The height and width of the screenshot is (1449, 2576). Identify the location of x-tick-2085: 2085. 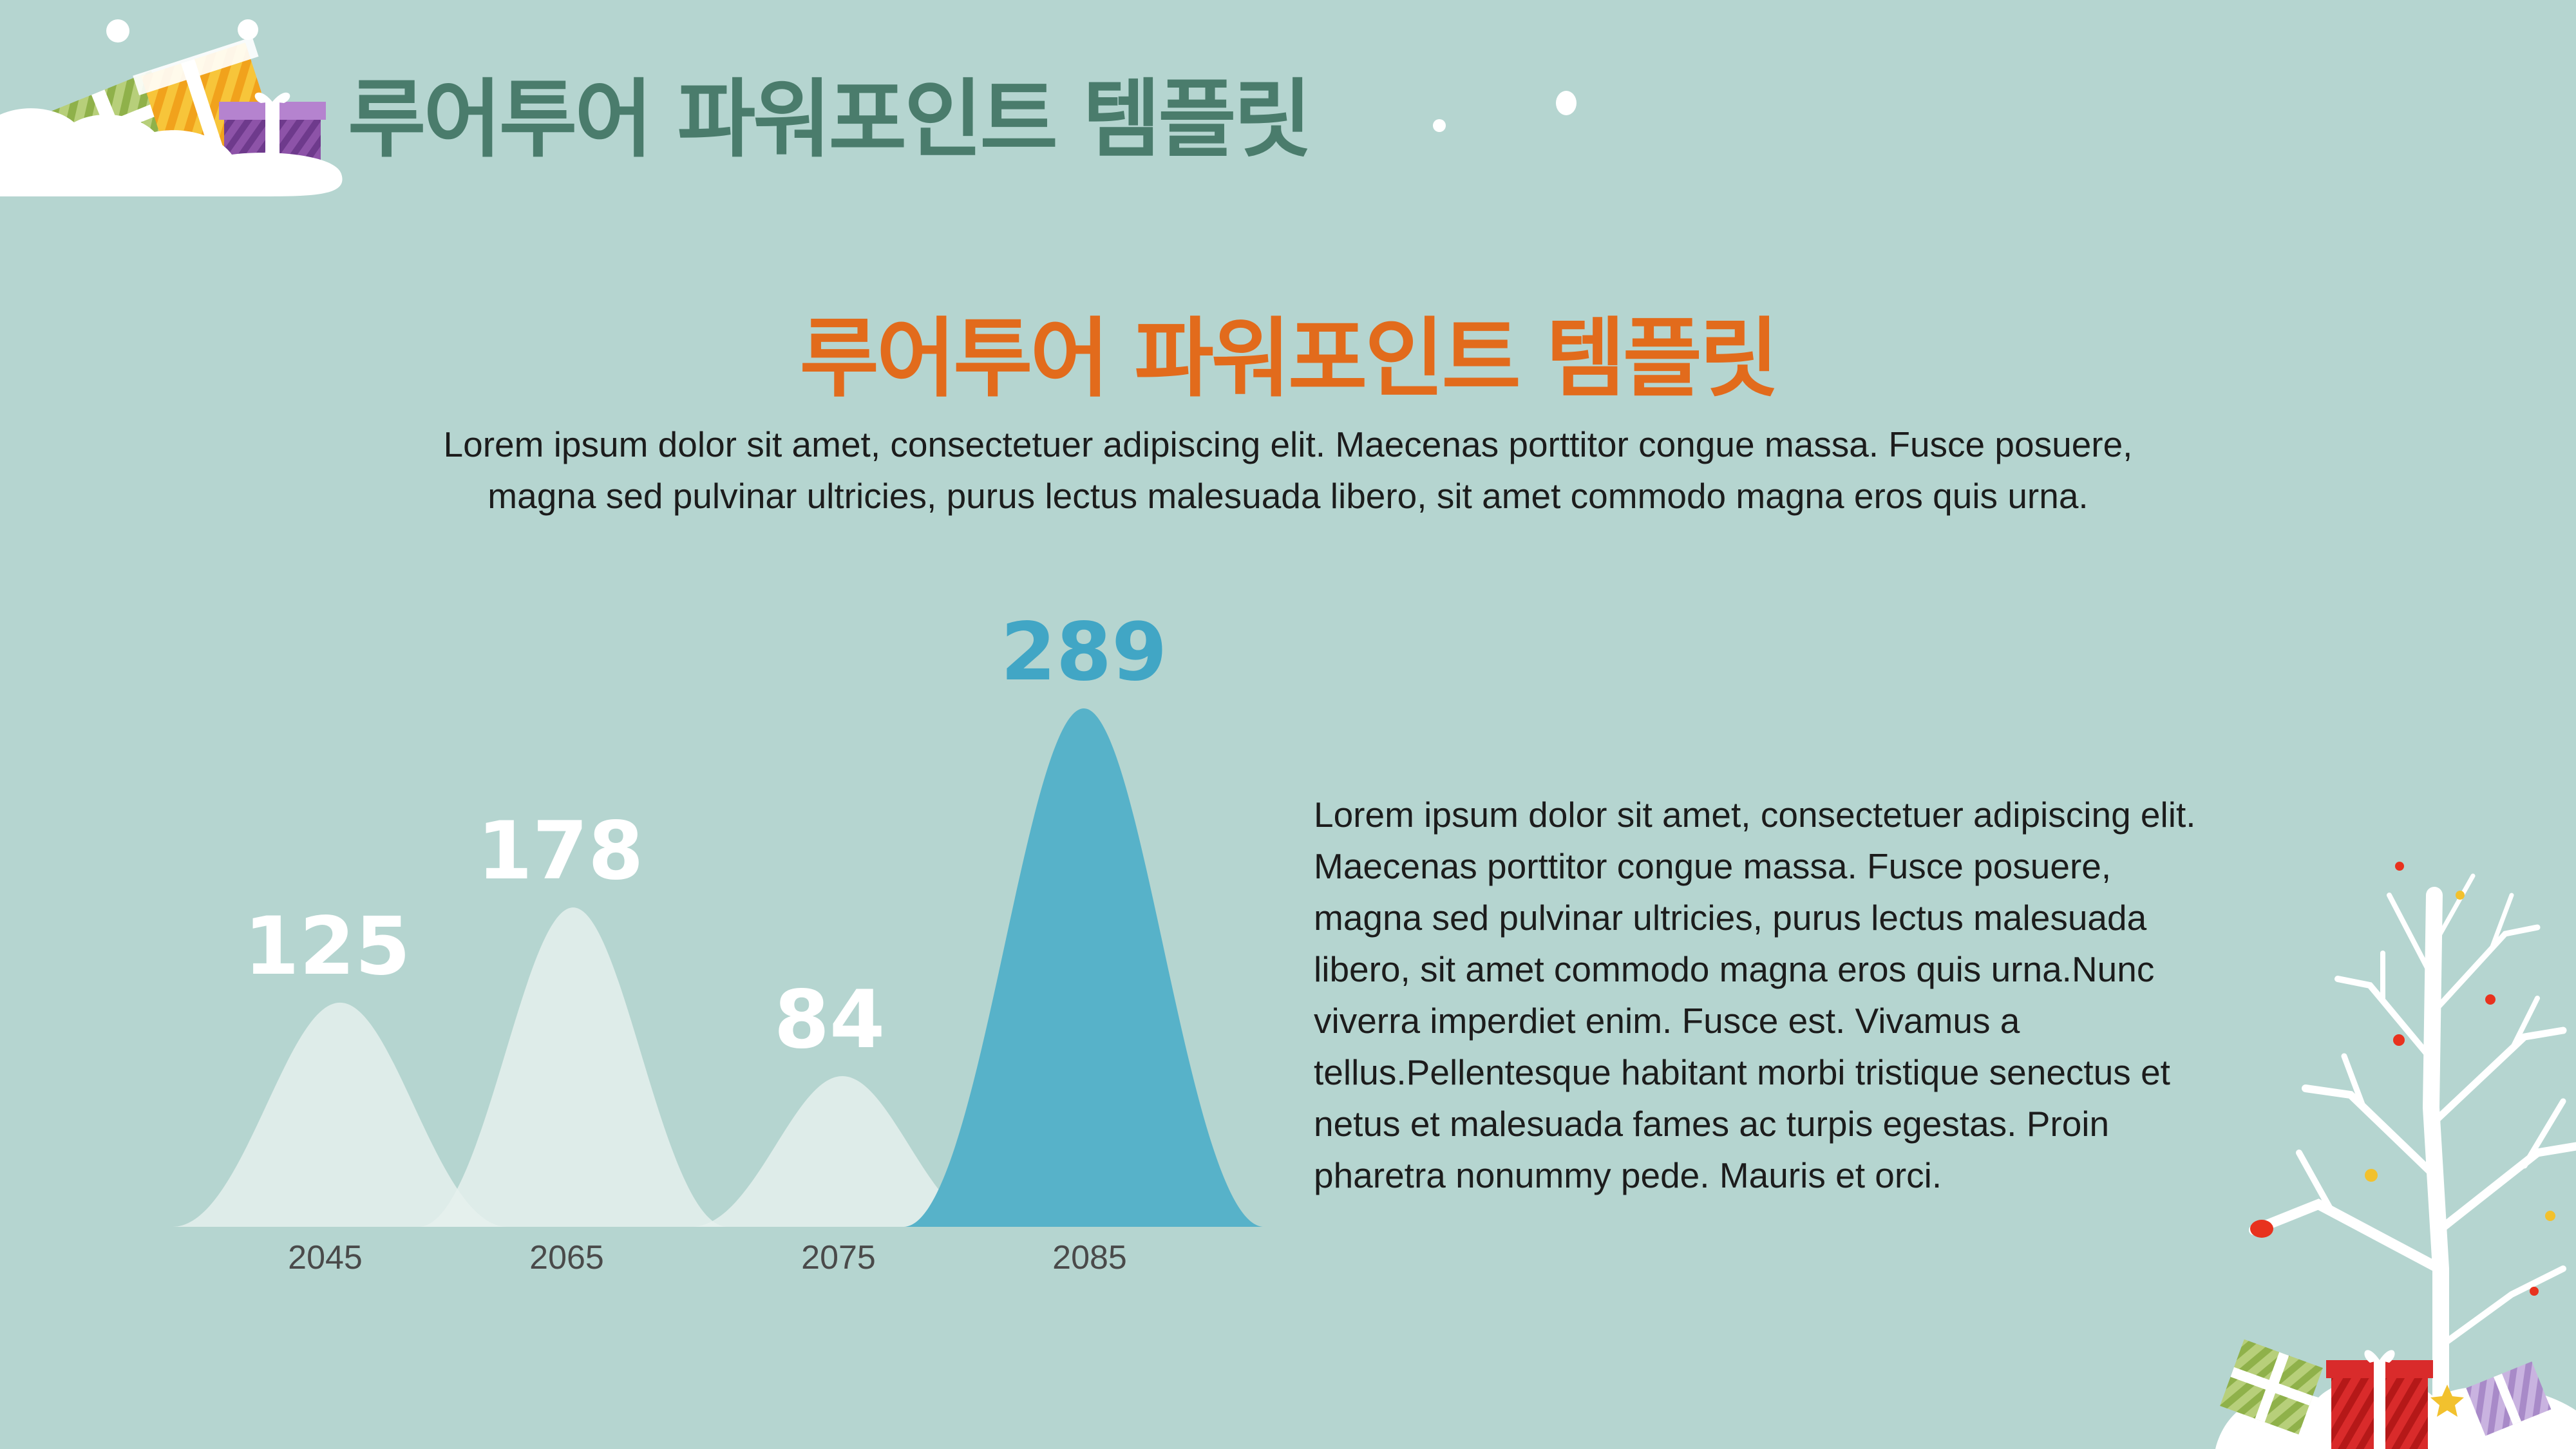
(1090, 1257).